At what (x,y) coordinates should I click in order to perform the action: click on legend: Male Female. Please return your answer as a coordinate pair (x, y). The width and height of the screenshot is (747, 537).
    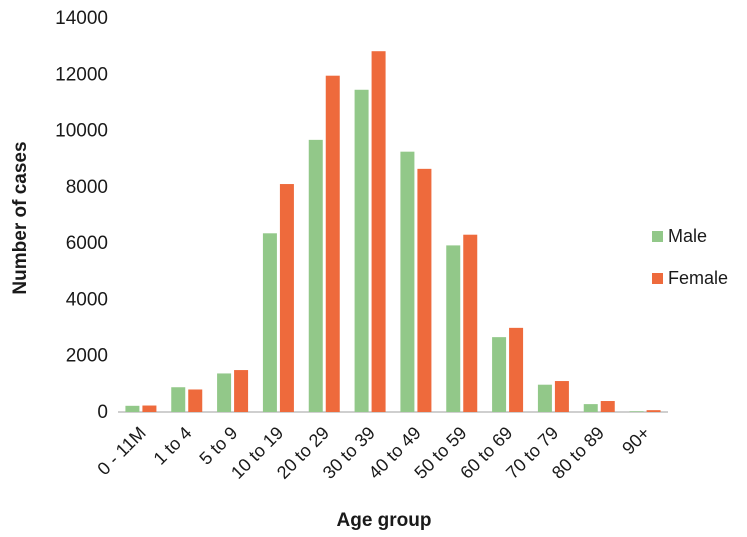
    Looking at the image, I should click on (690, 257).